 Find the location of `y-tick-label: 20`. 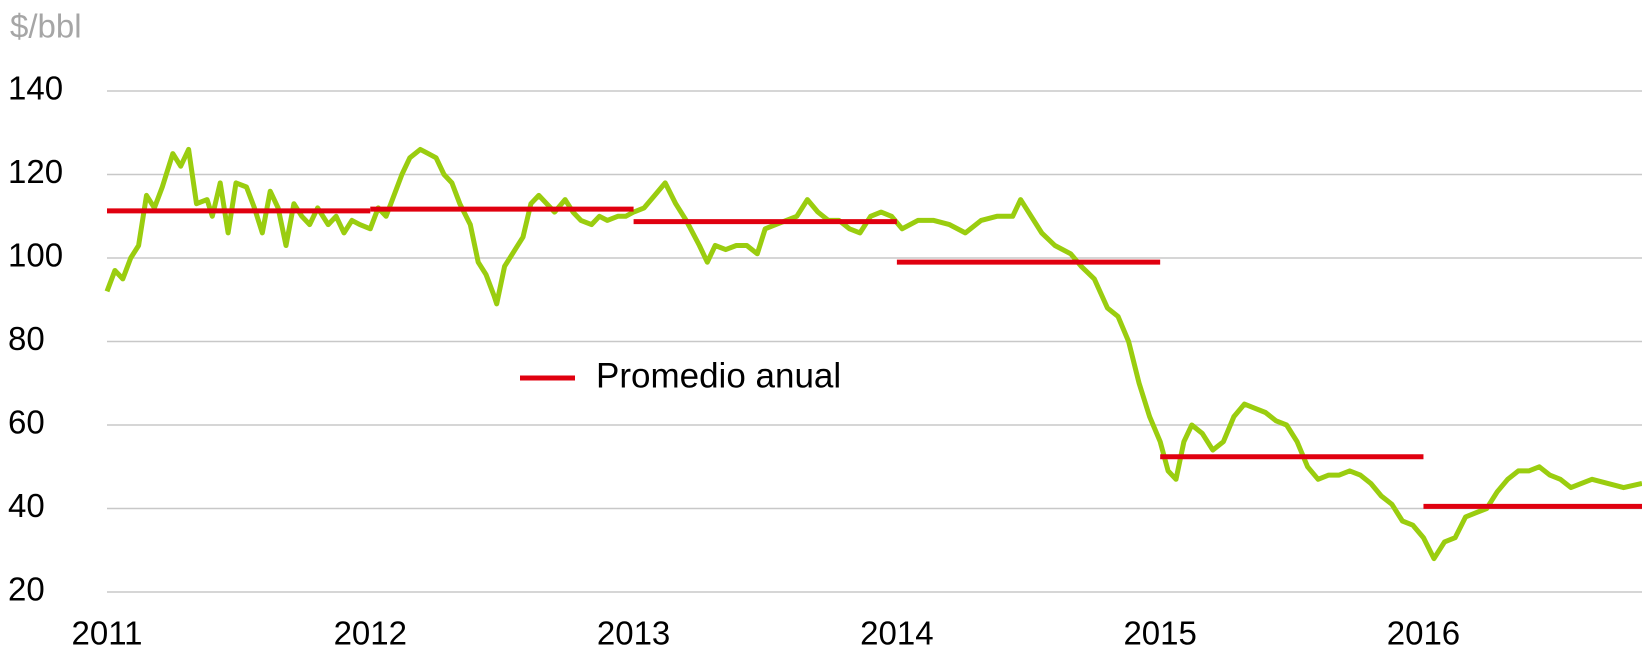

y-tick-label: 20 is located at coordinates (26, 589).